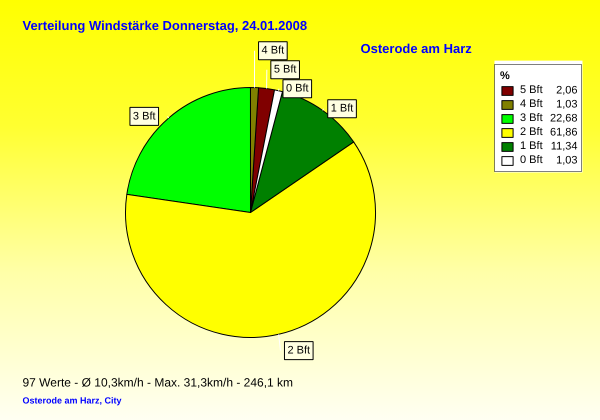  Describe the element at coordinates (564, 146) in the screenshot. I see `data-label: 11,34` at that location.